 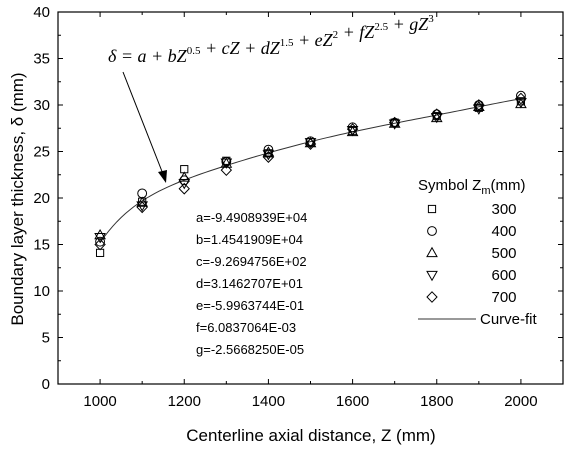 I want to click on y-tick-label: 25, so click(x=41, y=152).